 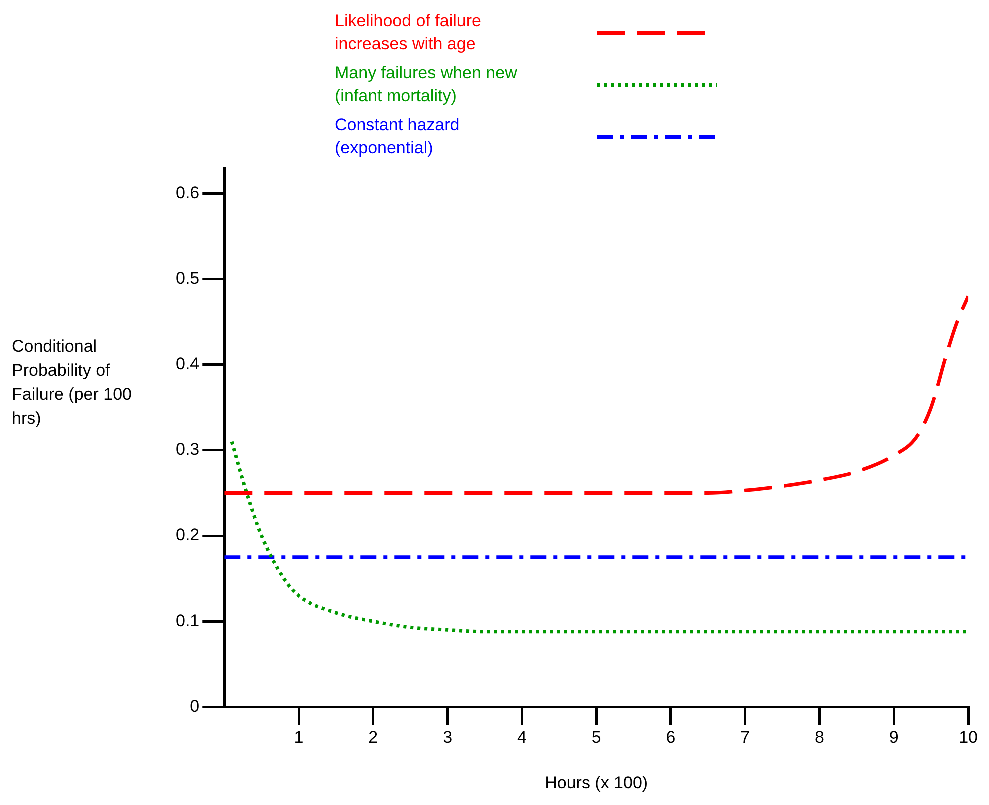 I want to click on y-tick-label: 0.2, so click(x=188, y=535).